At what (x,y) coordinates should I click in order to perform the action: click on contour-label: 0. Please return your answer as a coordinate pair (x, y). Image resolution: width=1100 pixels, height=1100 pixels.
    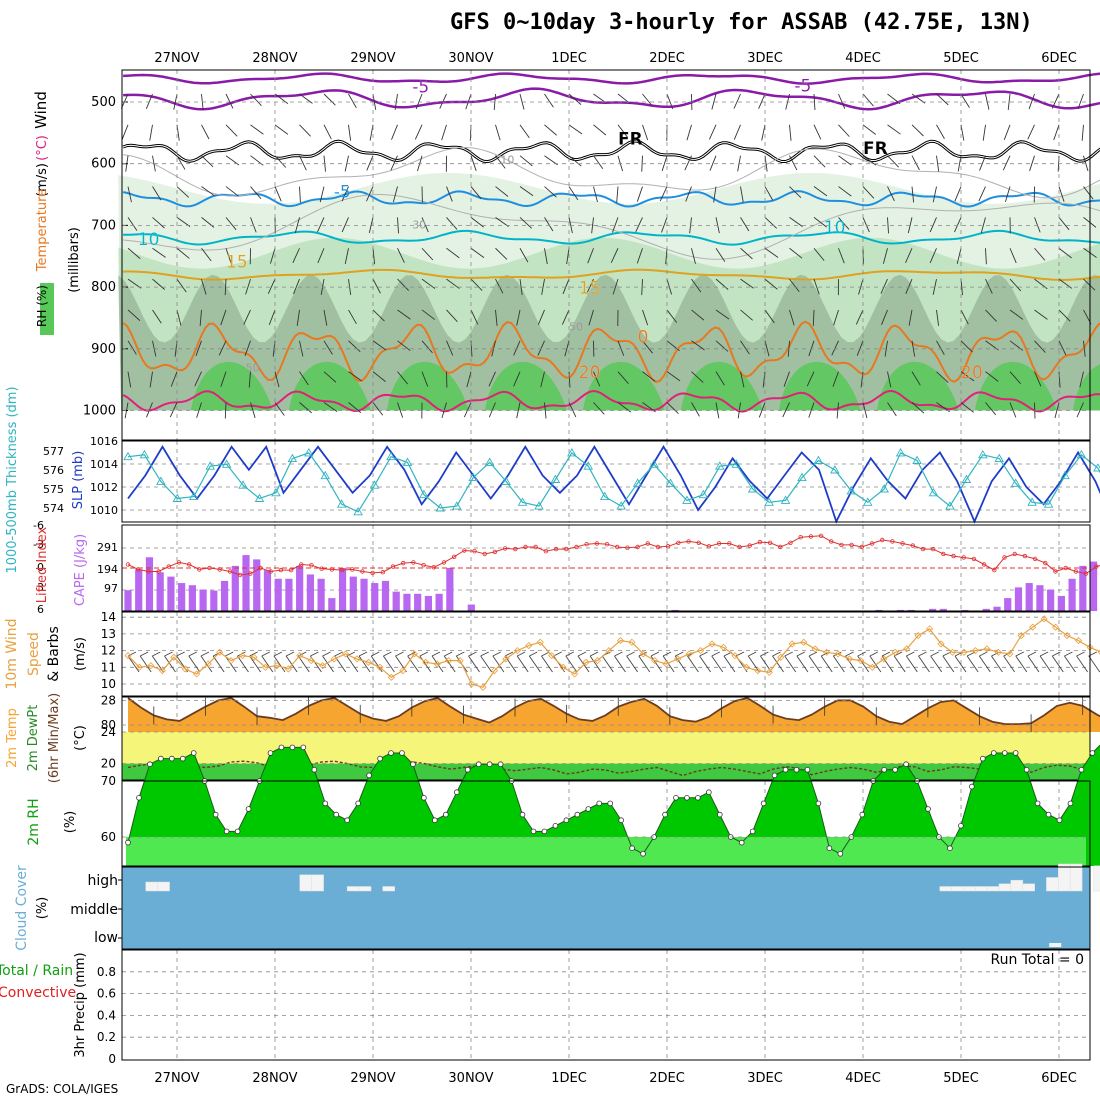
    Looking at the image, I should click on (643, 338).